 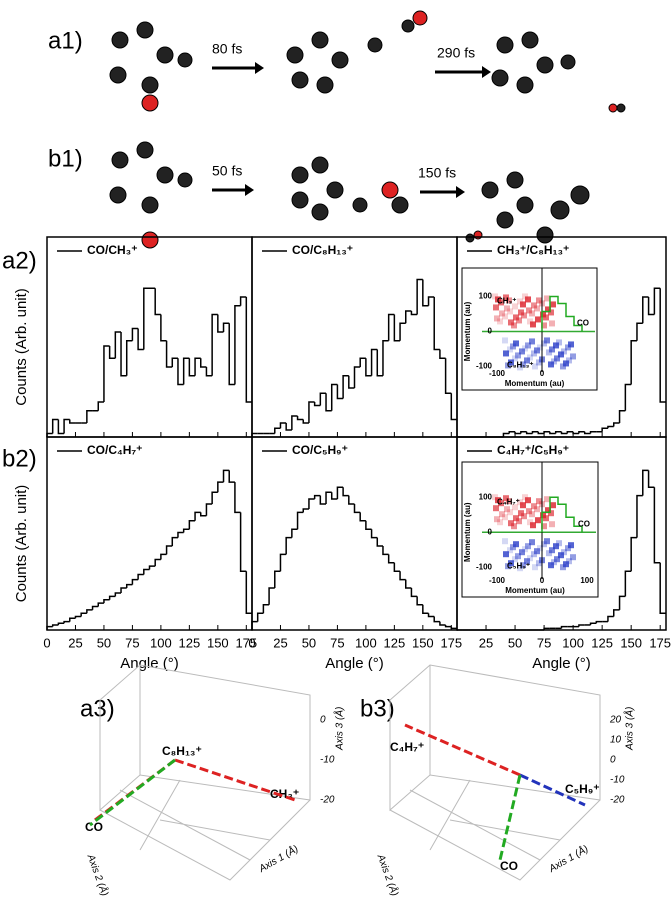 What do you see at coordinates (320, 450) in the screenshot?
I see `legend-label: CO/C₅H₉⁺` at bounding box center [320, 450].